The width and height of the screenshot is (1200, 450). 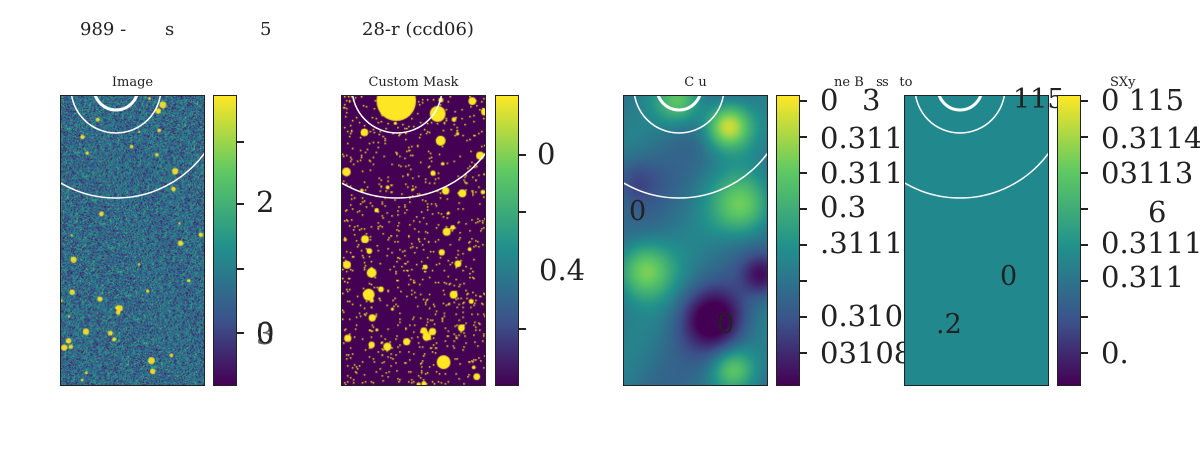 What do you see at coordinates (829, 100) in the screenshot?
I see `smooth-cbar-label: 0` at bounding box center [829, 100].